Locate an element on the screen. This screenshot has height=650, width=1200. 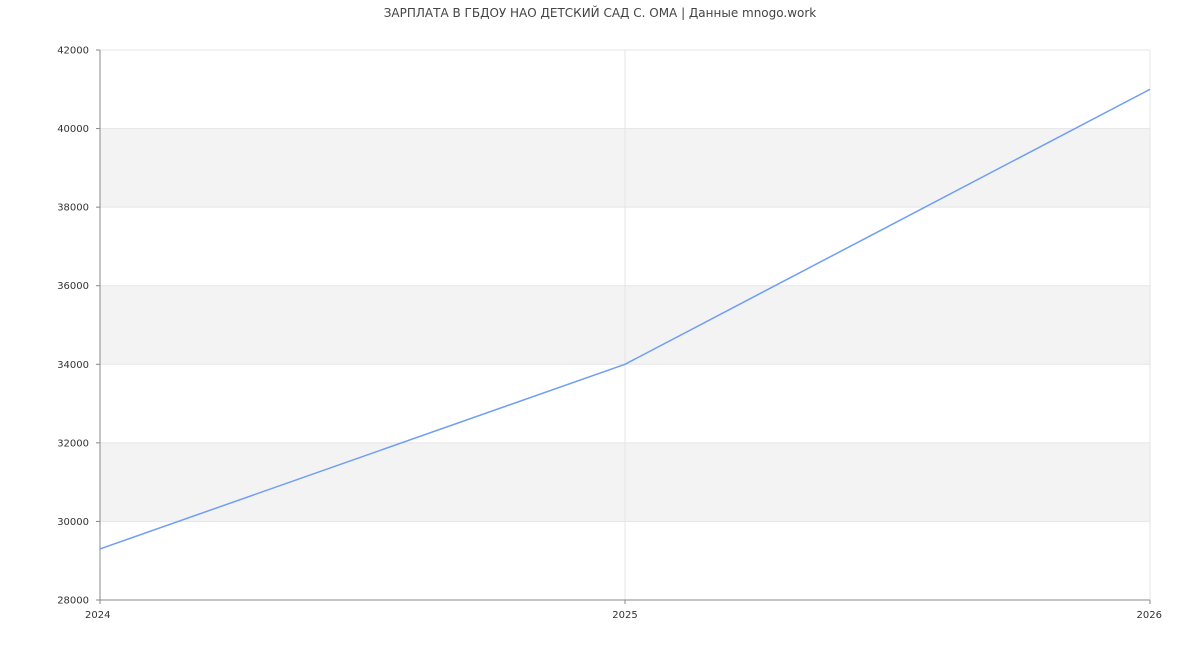
x-tick-label: 2025 is located at coordinates (624, 615).